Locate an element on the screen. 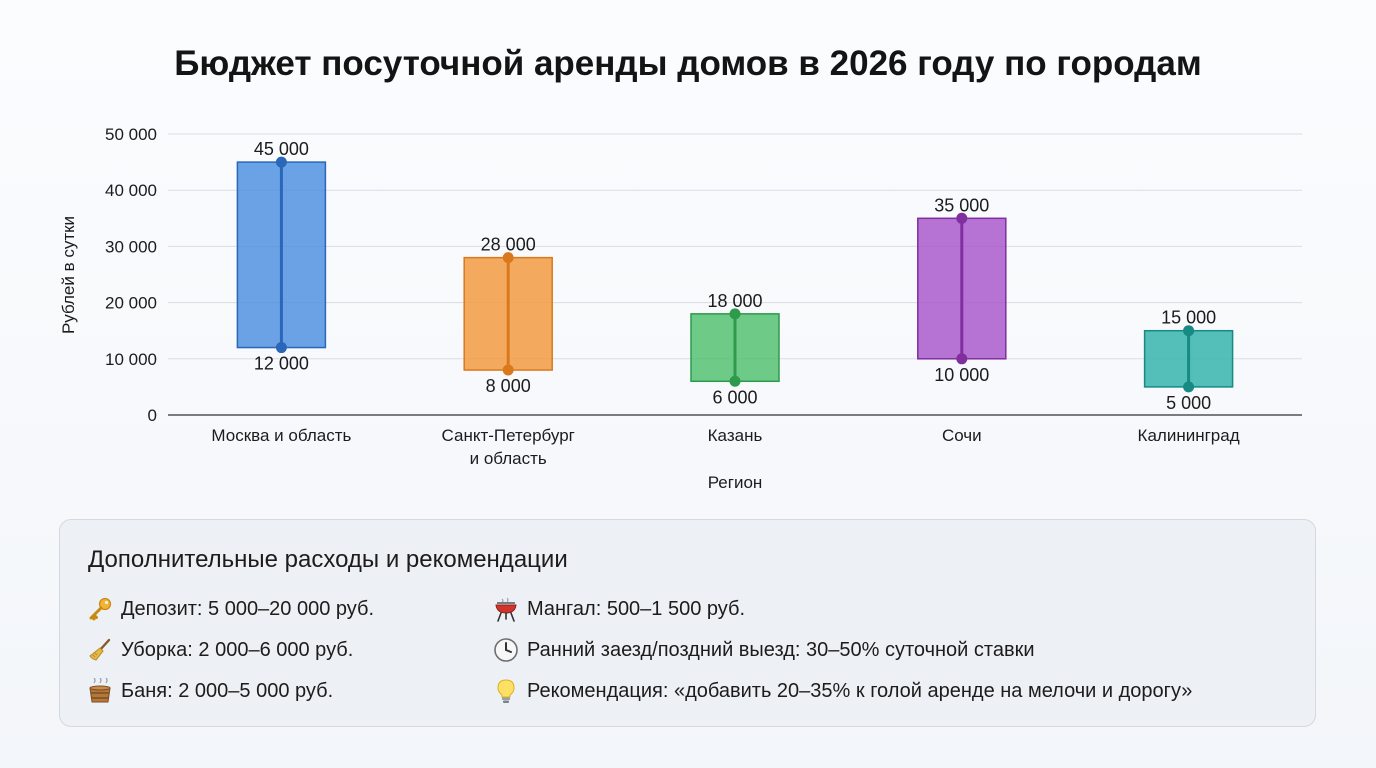 This screenshot has width=1376, height=768. max-value-label: 18 000 is located at coordinates (734, 301).